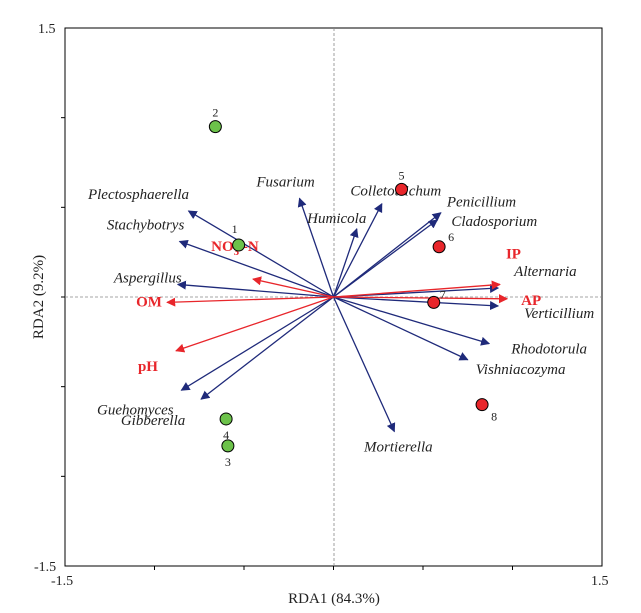  I want to click on species-label-stachybotrys: Stachybotrys, so click(146, 225).